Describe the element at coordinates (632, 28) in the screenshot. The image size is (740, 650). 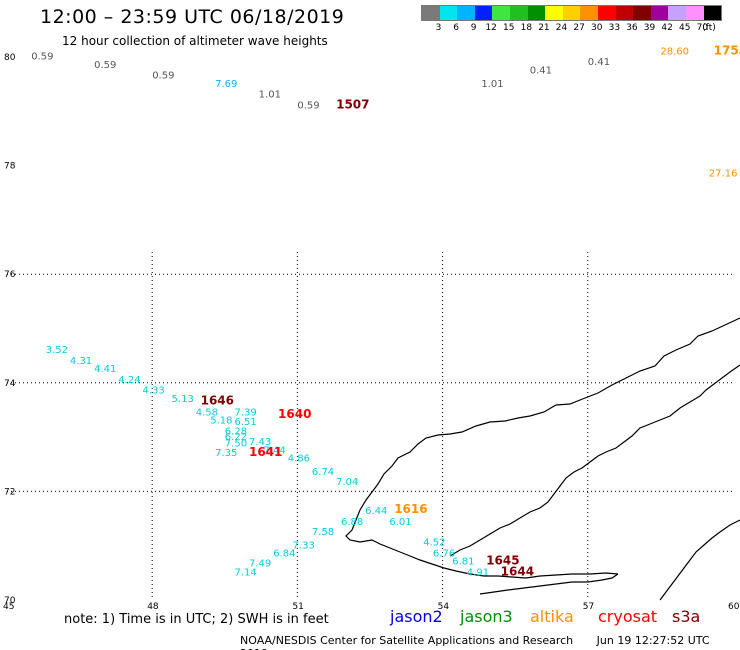
I see `legend-label: 36` at that location.